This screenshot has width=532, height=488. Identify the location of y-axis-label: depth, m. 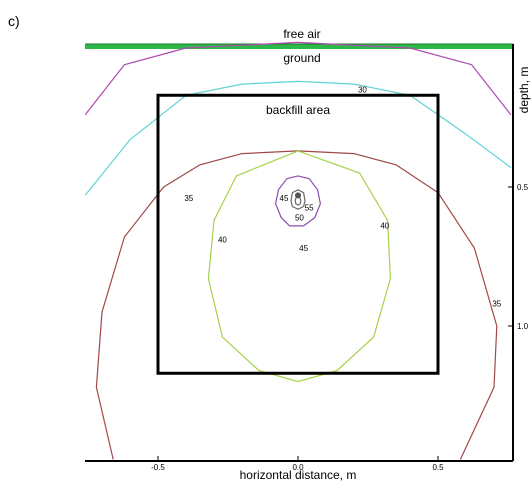
(524, 90).